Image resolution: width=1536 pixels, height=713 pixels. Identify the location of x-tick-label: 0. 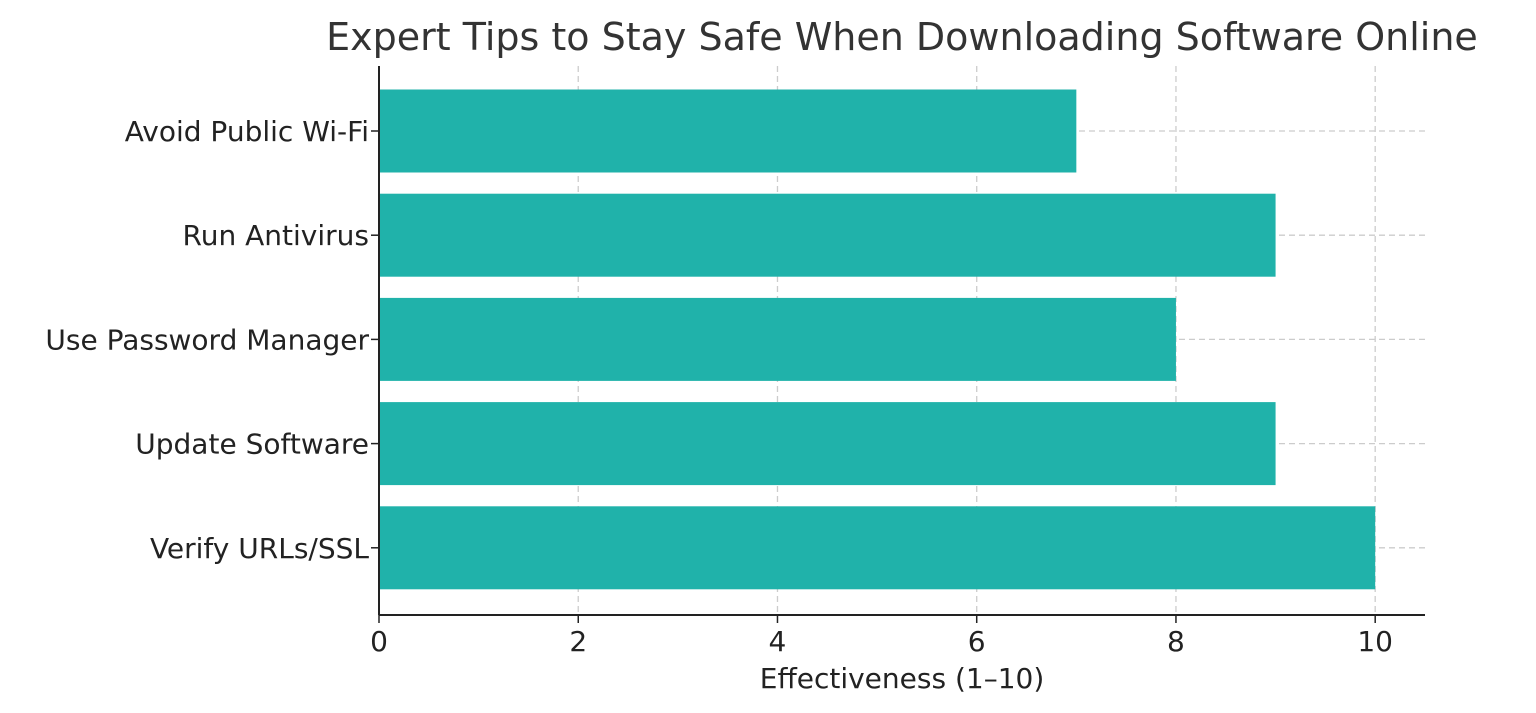
(379, 641).